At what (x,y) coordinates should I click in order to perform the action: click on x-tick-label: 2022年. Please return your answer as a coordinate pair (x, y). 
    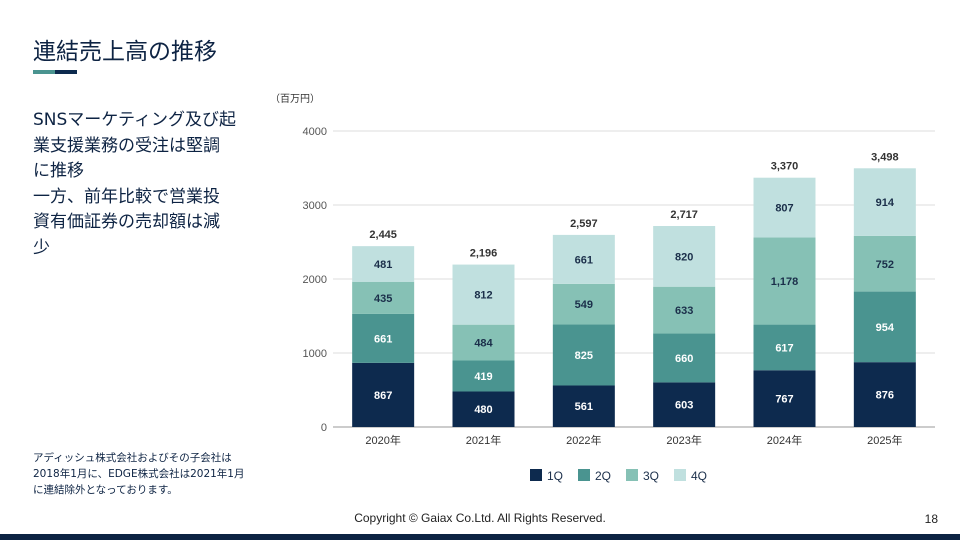
    Looking at the image, I should click on (583, 440).